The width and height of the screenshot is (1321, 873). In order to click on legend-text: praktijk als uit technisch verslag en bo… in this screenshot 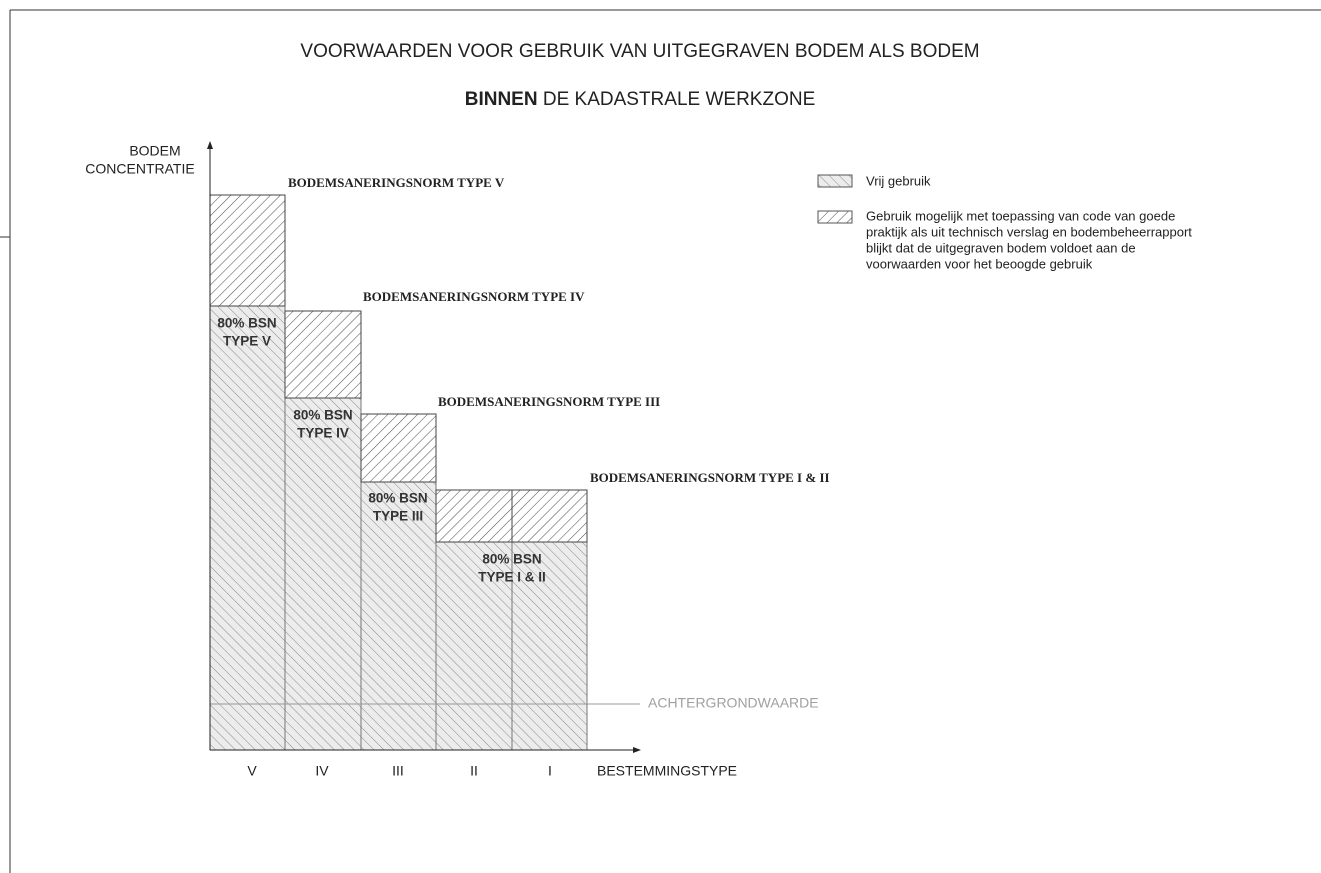, I will do `click(1029, 231)`.